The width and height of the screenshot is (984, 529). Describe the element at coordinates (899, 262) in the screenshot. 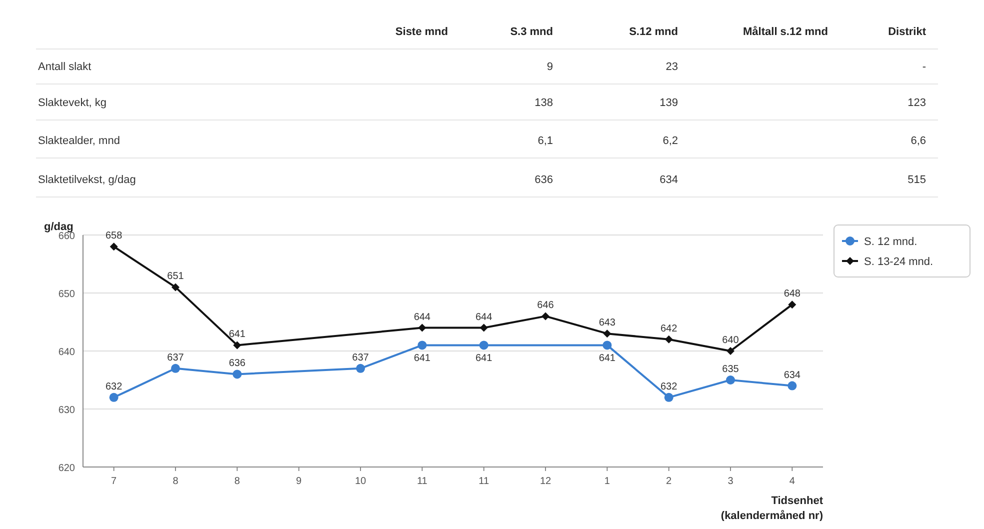

I see `legend-label: S. 13-24 mnd.` at that location.